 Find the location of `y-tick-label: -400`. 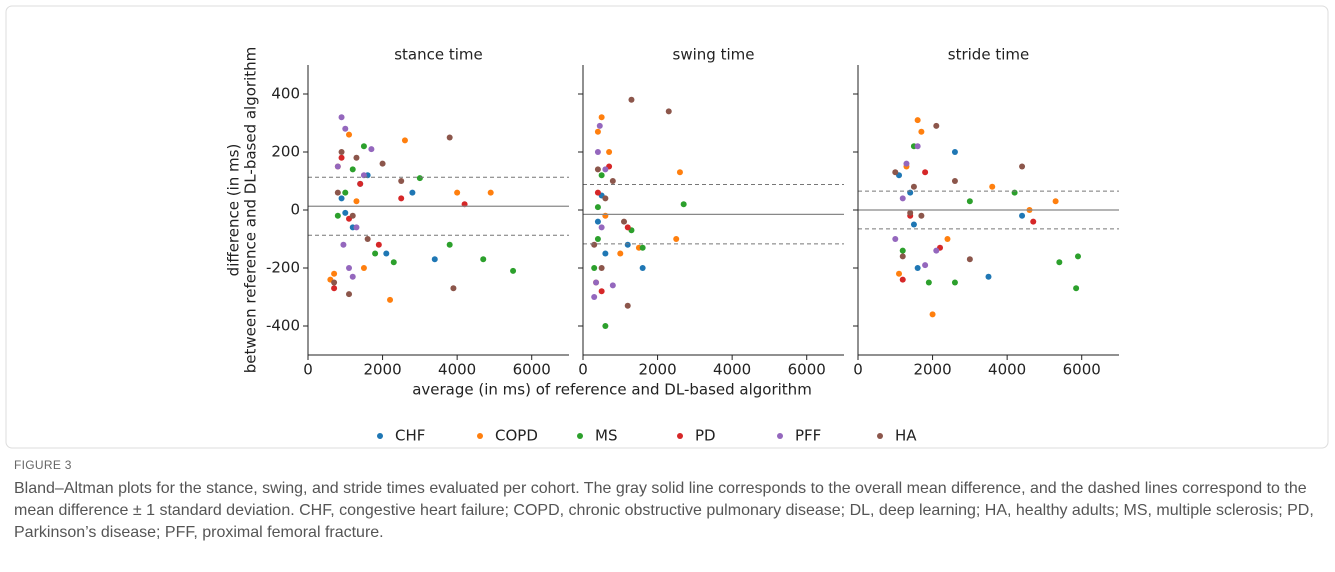

y-tick-label: -400 is located at coordinates (283, 326).